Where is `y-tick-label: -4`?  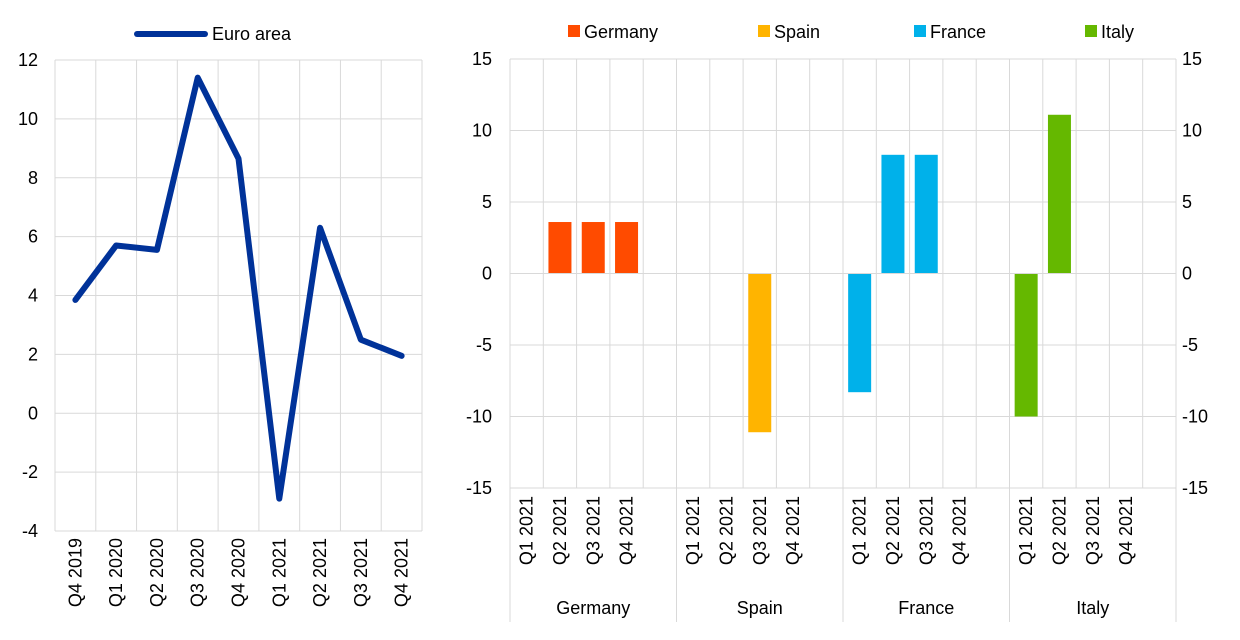
y-tick-label: -4 is located at coordinates (30, 531).